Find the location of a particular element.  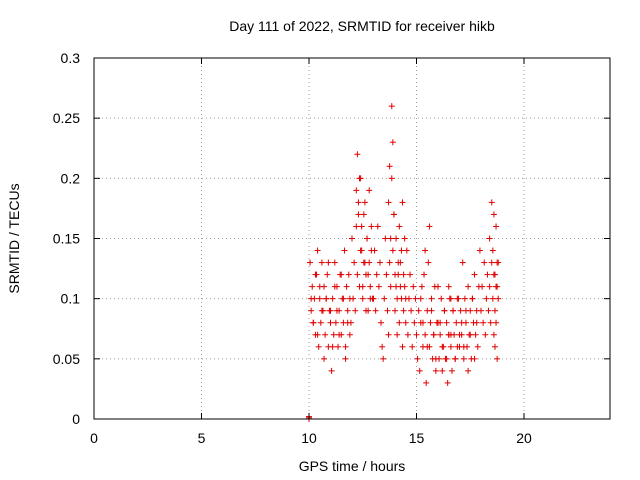

x-tick-label: 5 is located at coordinates (202, 438).